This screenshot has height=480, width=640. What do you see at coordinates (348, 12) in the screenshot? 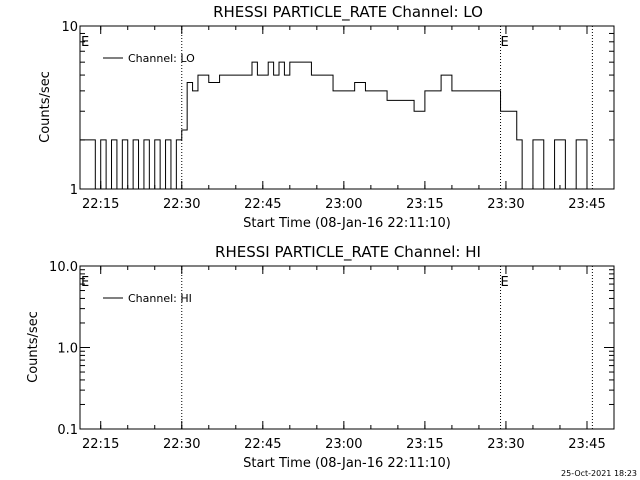
I see `chart-title-lo: RHESSI PARTICLE_RATE Channel: LO` at bounding box center [348, 12].